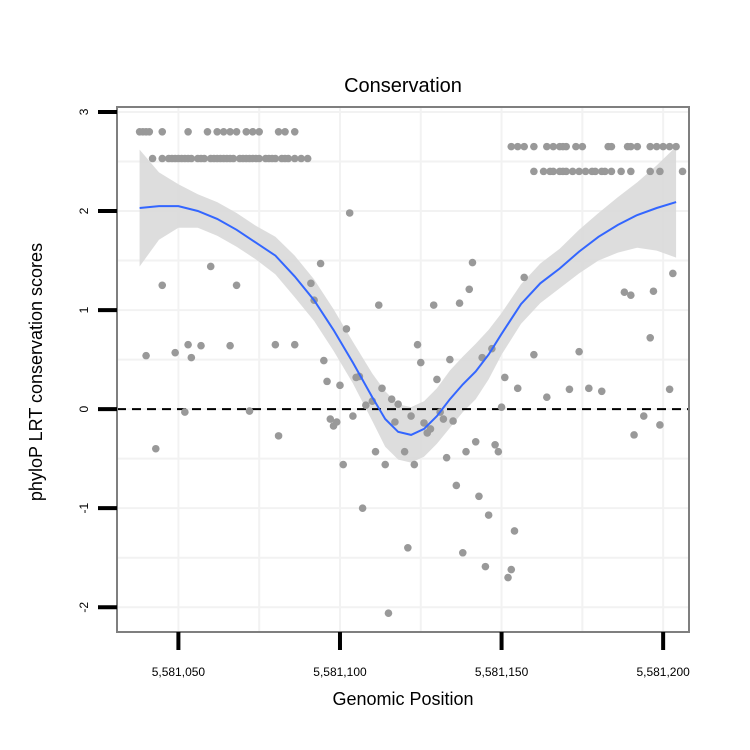 This screenshot has height=750, width=750. Describe the element at coordinates (84, 607) in the screenshot. I see `y-tick-label: -2` at that location.